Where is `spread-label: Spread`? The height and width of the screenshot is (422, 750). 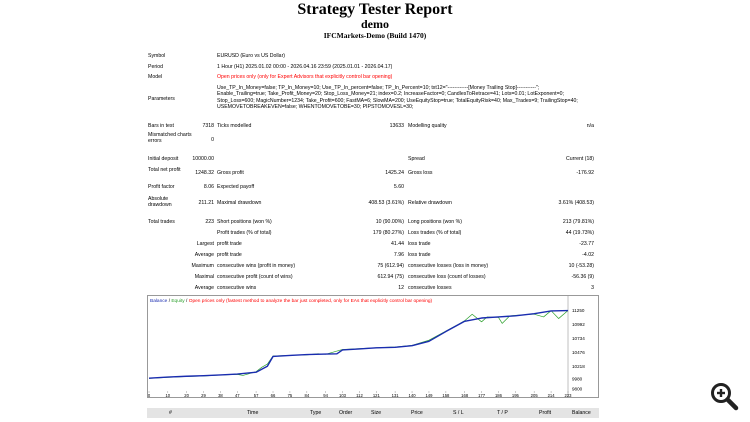 spread-label: Spread is located at coordinates (416, 159).